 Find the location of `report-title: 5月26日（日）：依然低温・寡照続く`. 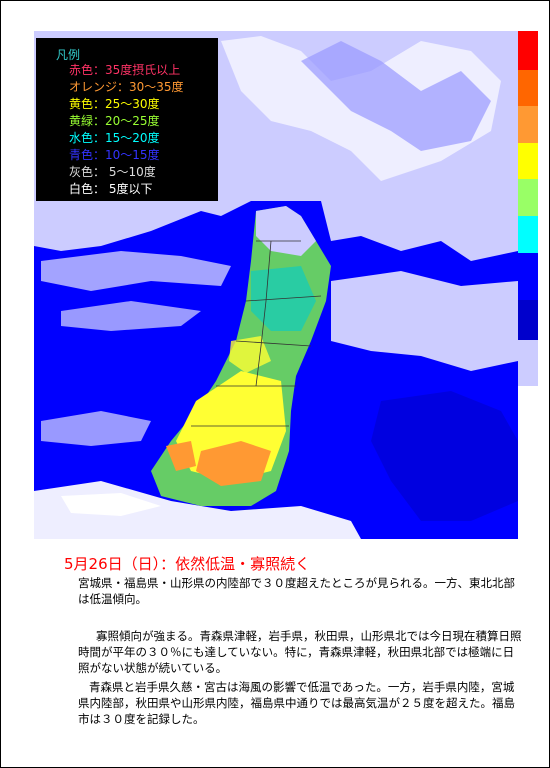

report-title: 5月26日（日）：依然低温・寡照続く is located at coordinates (187, 564).